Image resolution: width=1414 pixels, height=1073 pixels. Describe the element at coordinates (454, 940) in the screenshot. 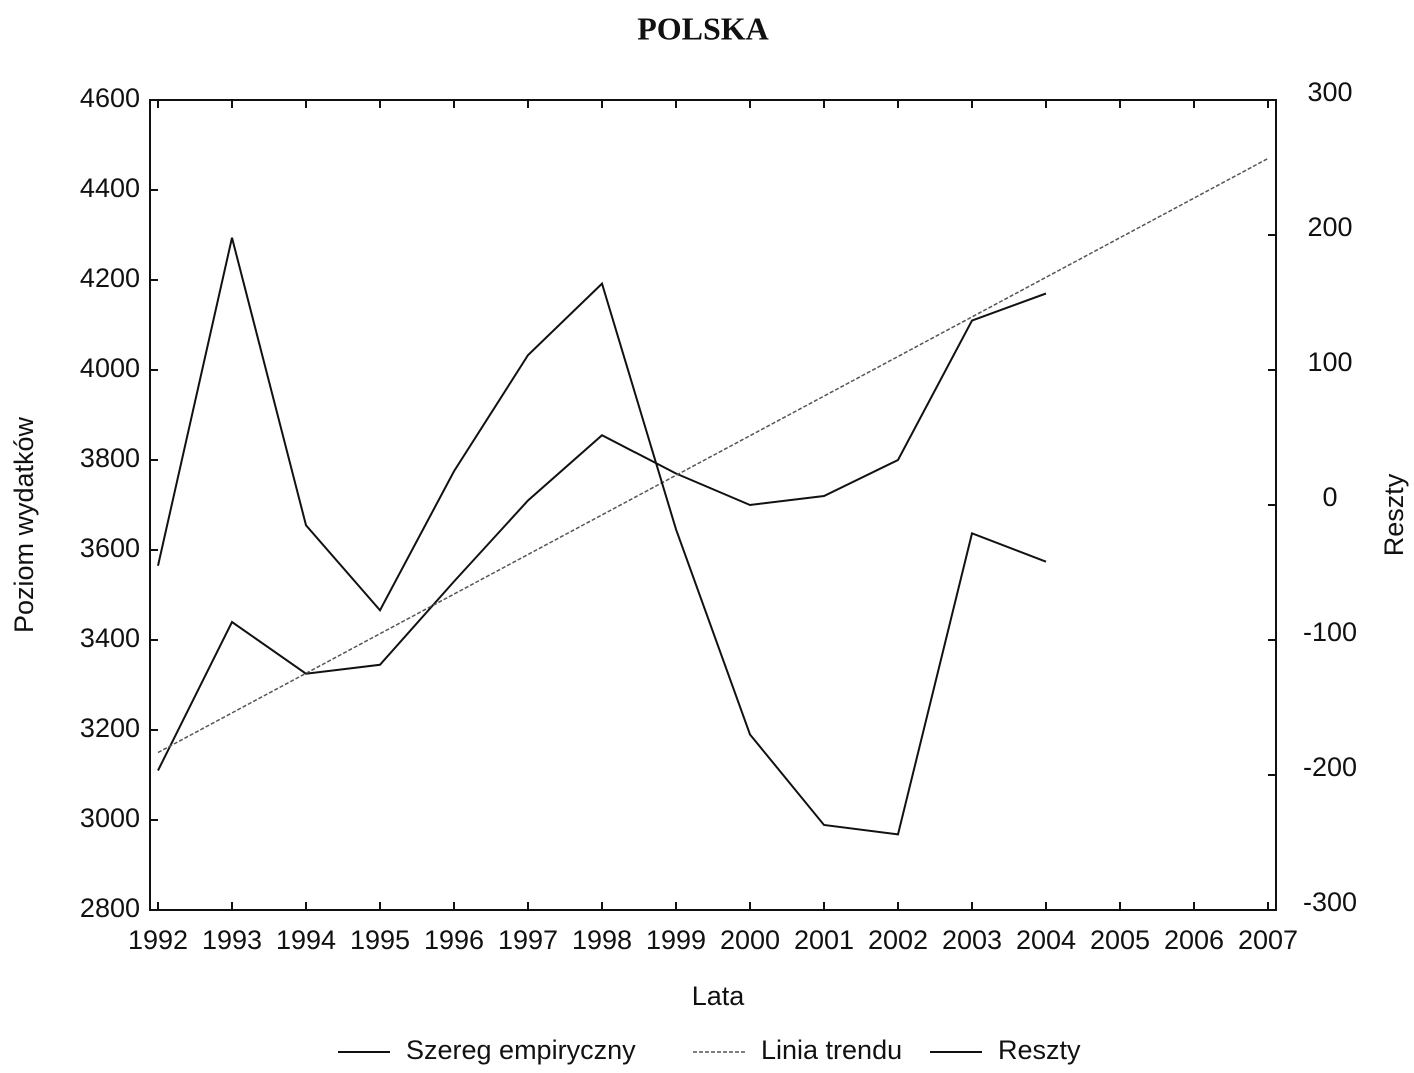

I see `x-tick-label: 1996` at that location.